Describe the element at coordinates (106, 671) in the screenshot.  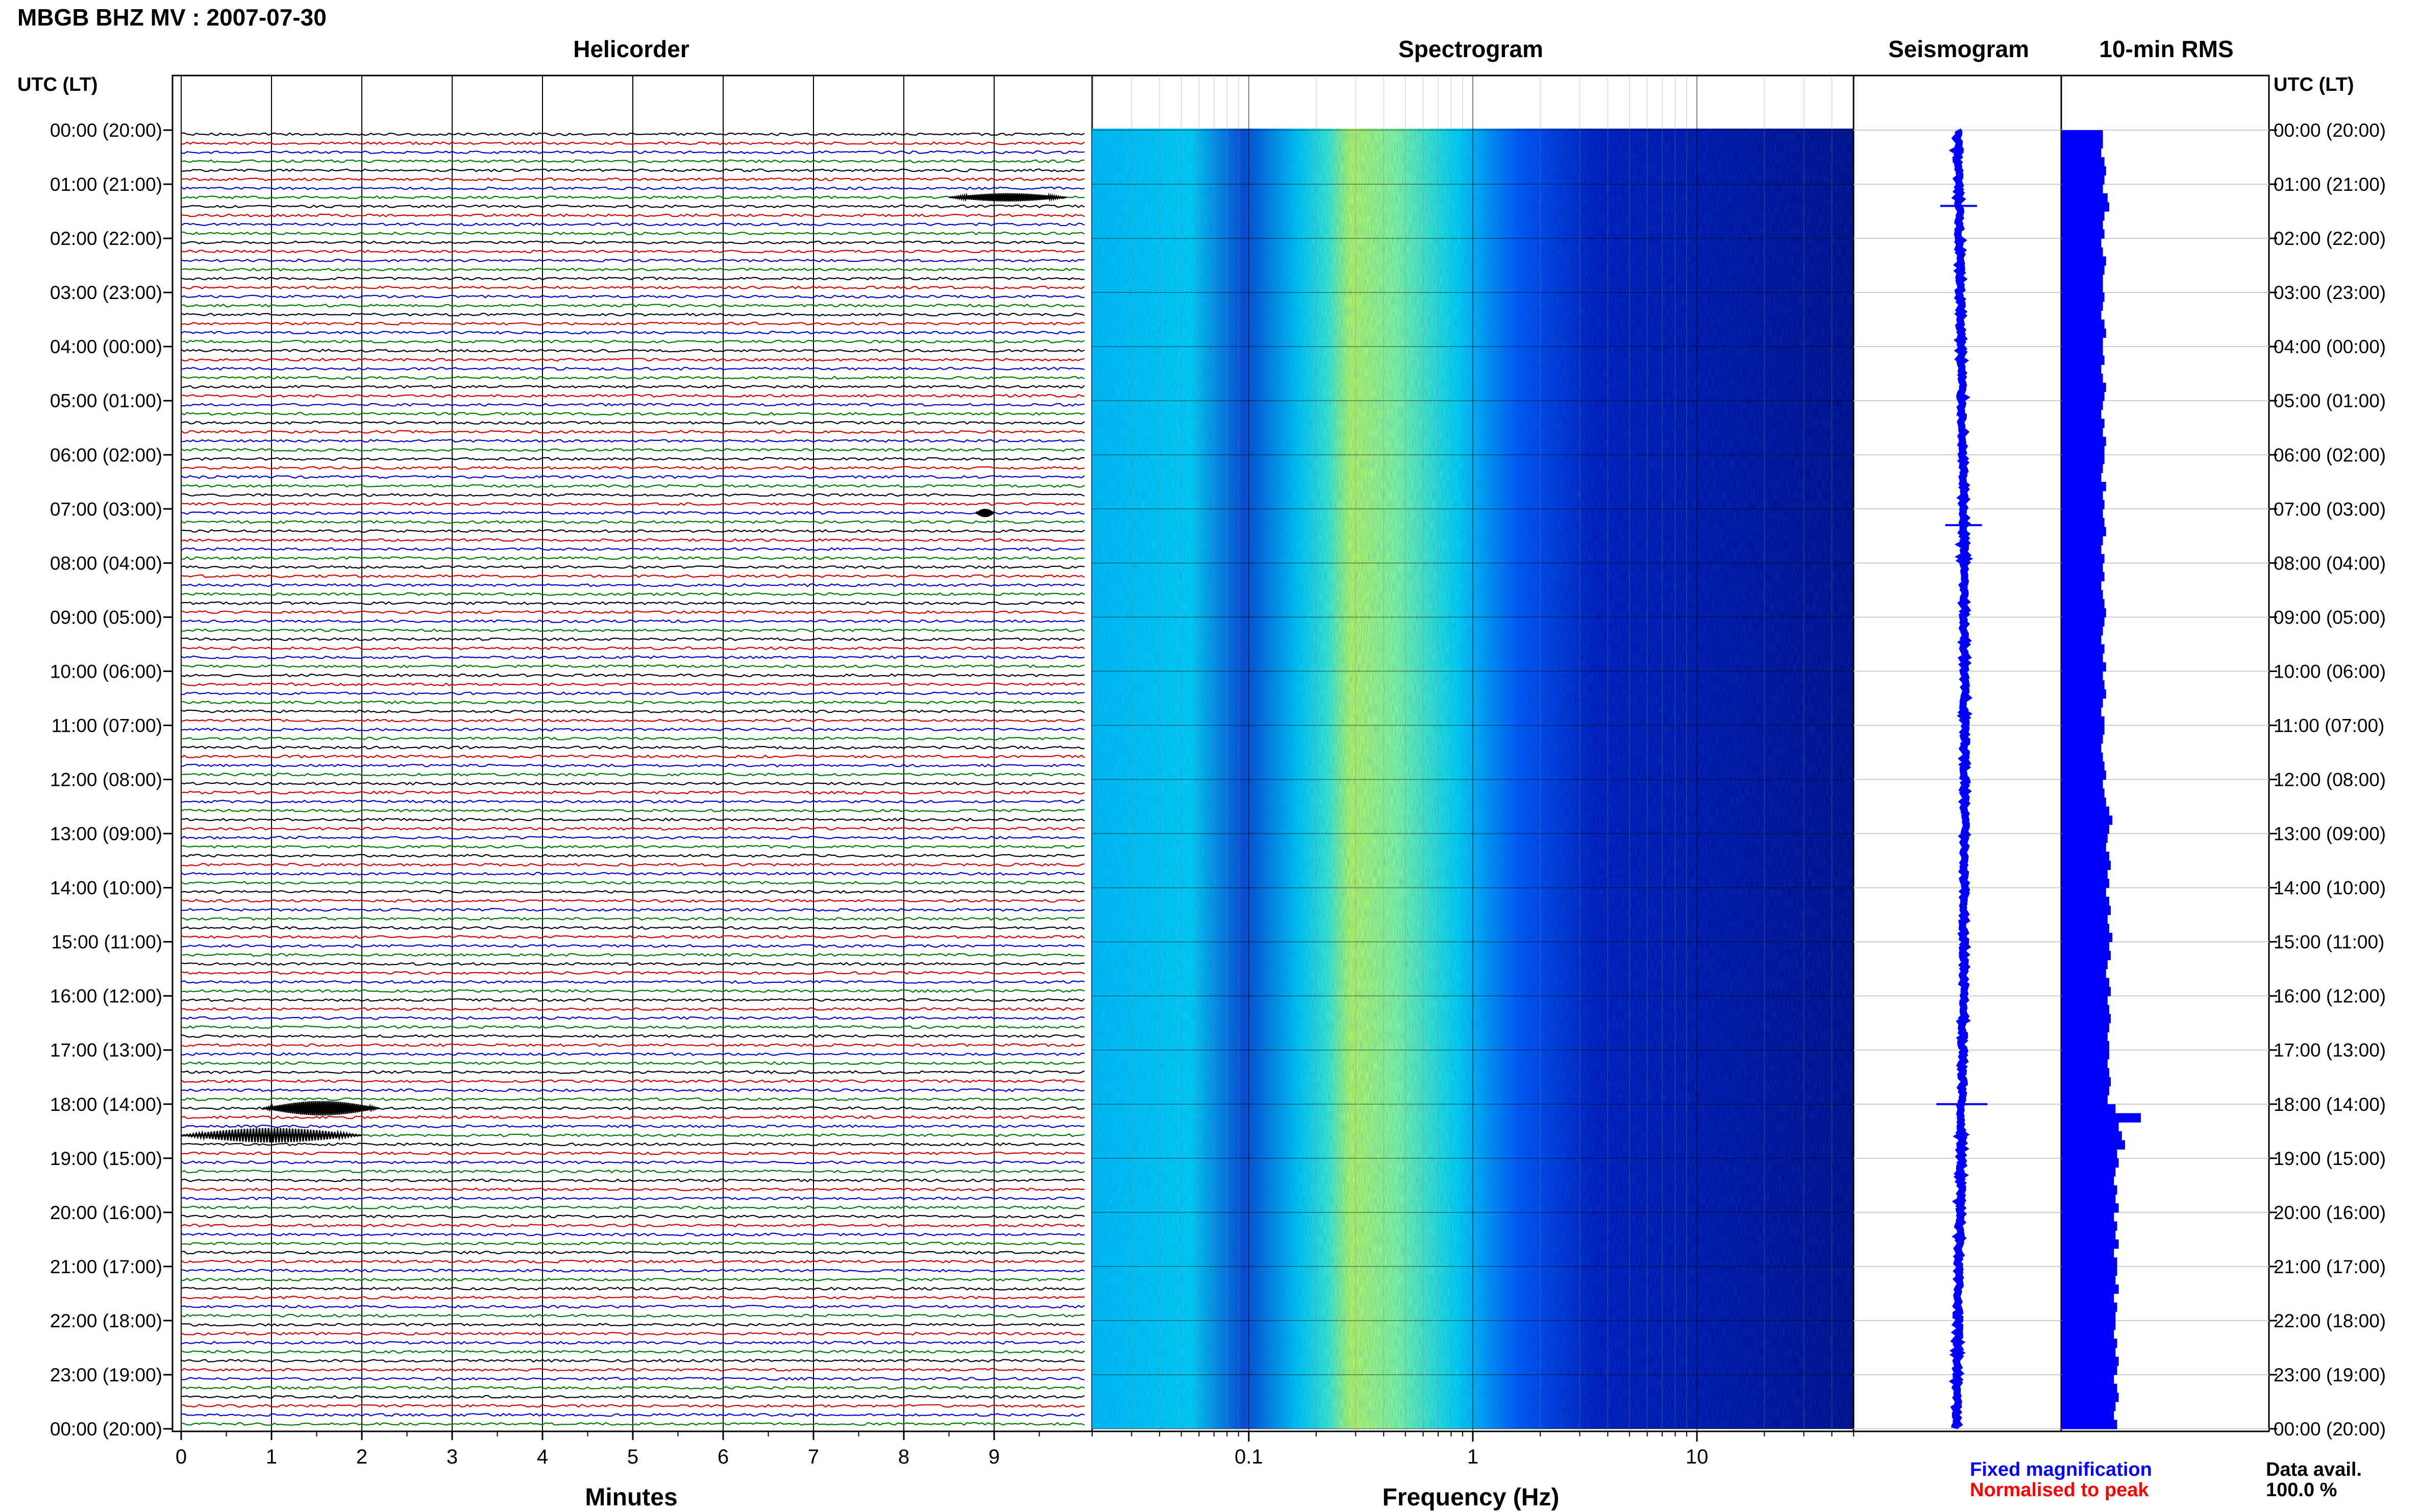
I see `time-label-left: 10:00 (06:00)` at that location.